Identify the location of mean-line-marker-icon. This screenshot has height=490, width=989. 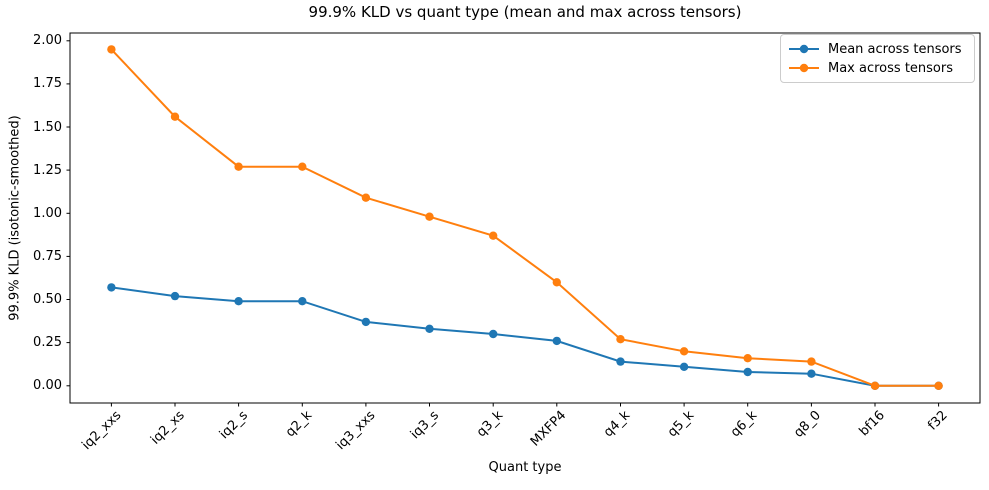
(804, 49).